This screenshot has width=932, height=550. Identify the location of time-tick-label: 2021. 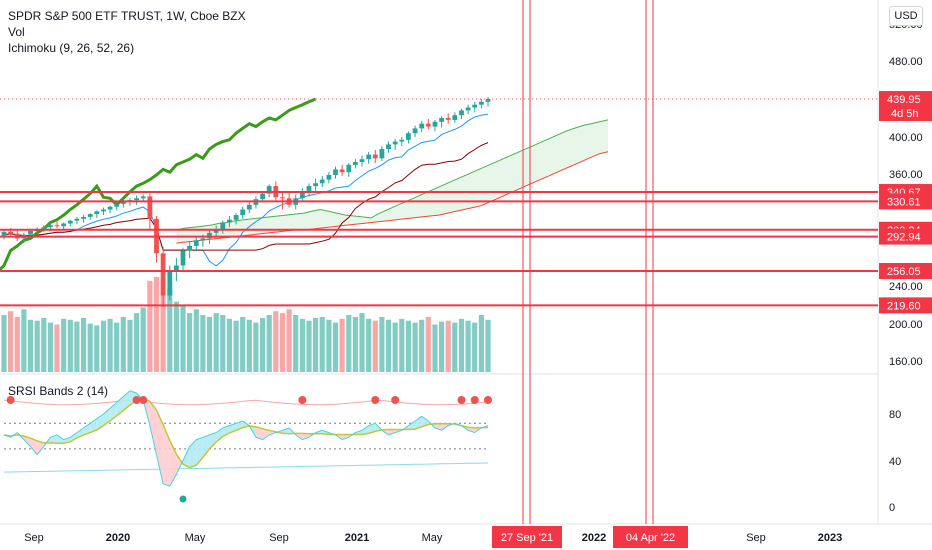
(357, 538).